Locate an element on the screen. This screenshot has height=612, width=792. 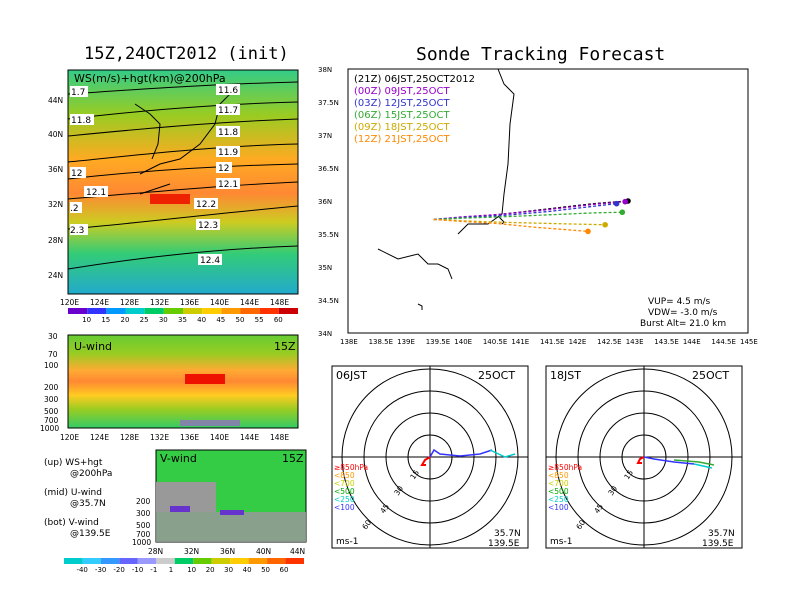
colorbar-tick: 25 is located at coordinates (144, 320).